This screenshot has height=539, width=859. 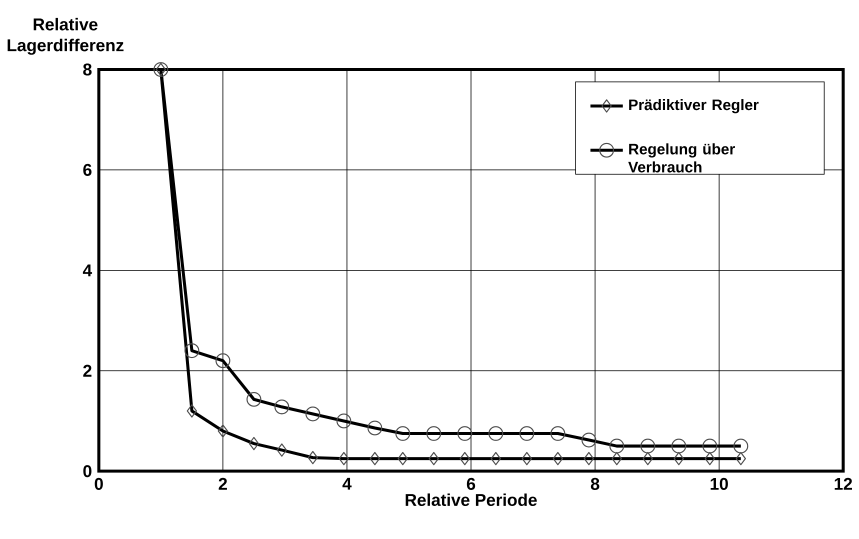 What do you see at coordinates (843, 484) in the screenshot?
I see `x-tick-label: 12` at bounding box center [843, 484].